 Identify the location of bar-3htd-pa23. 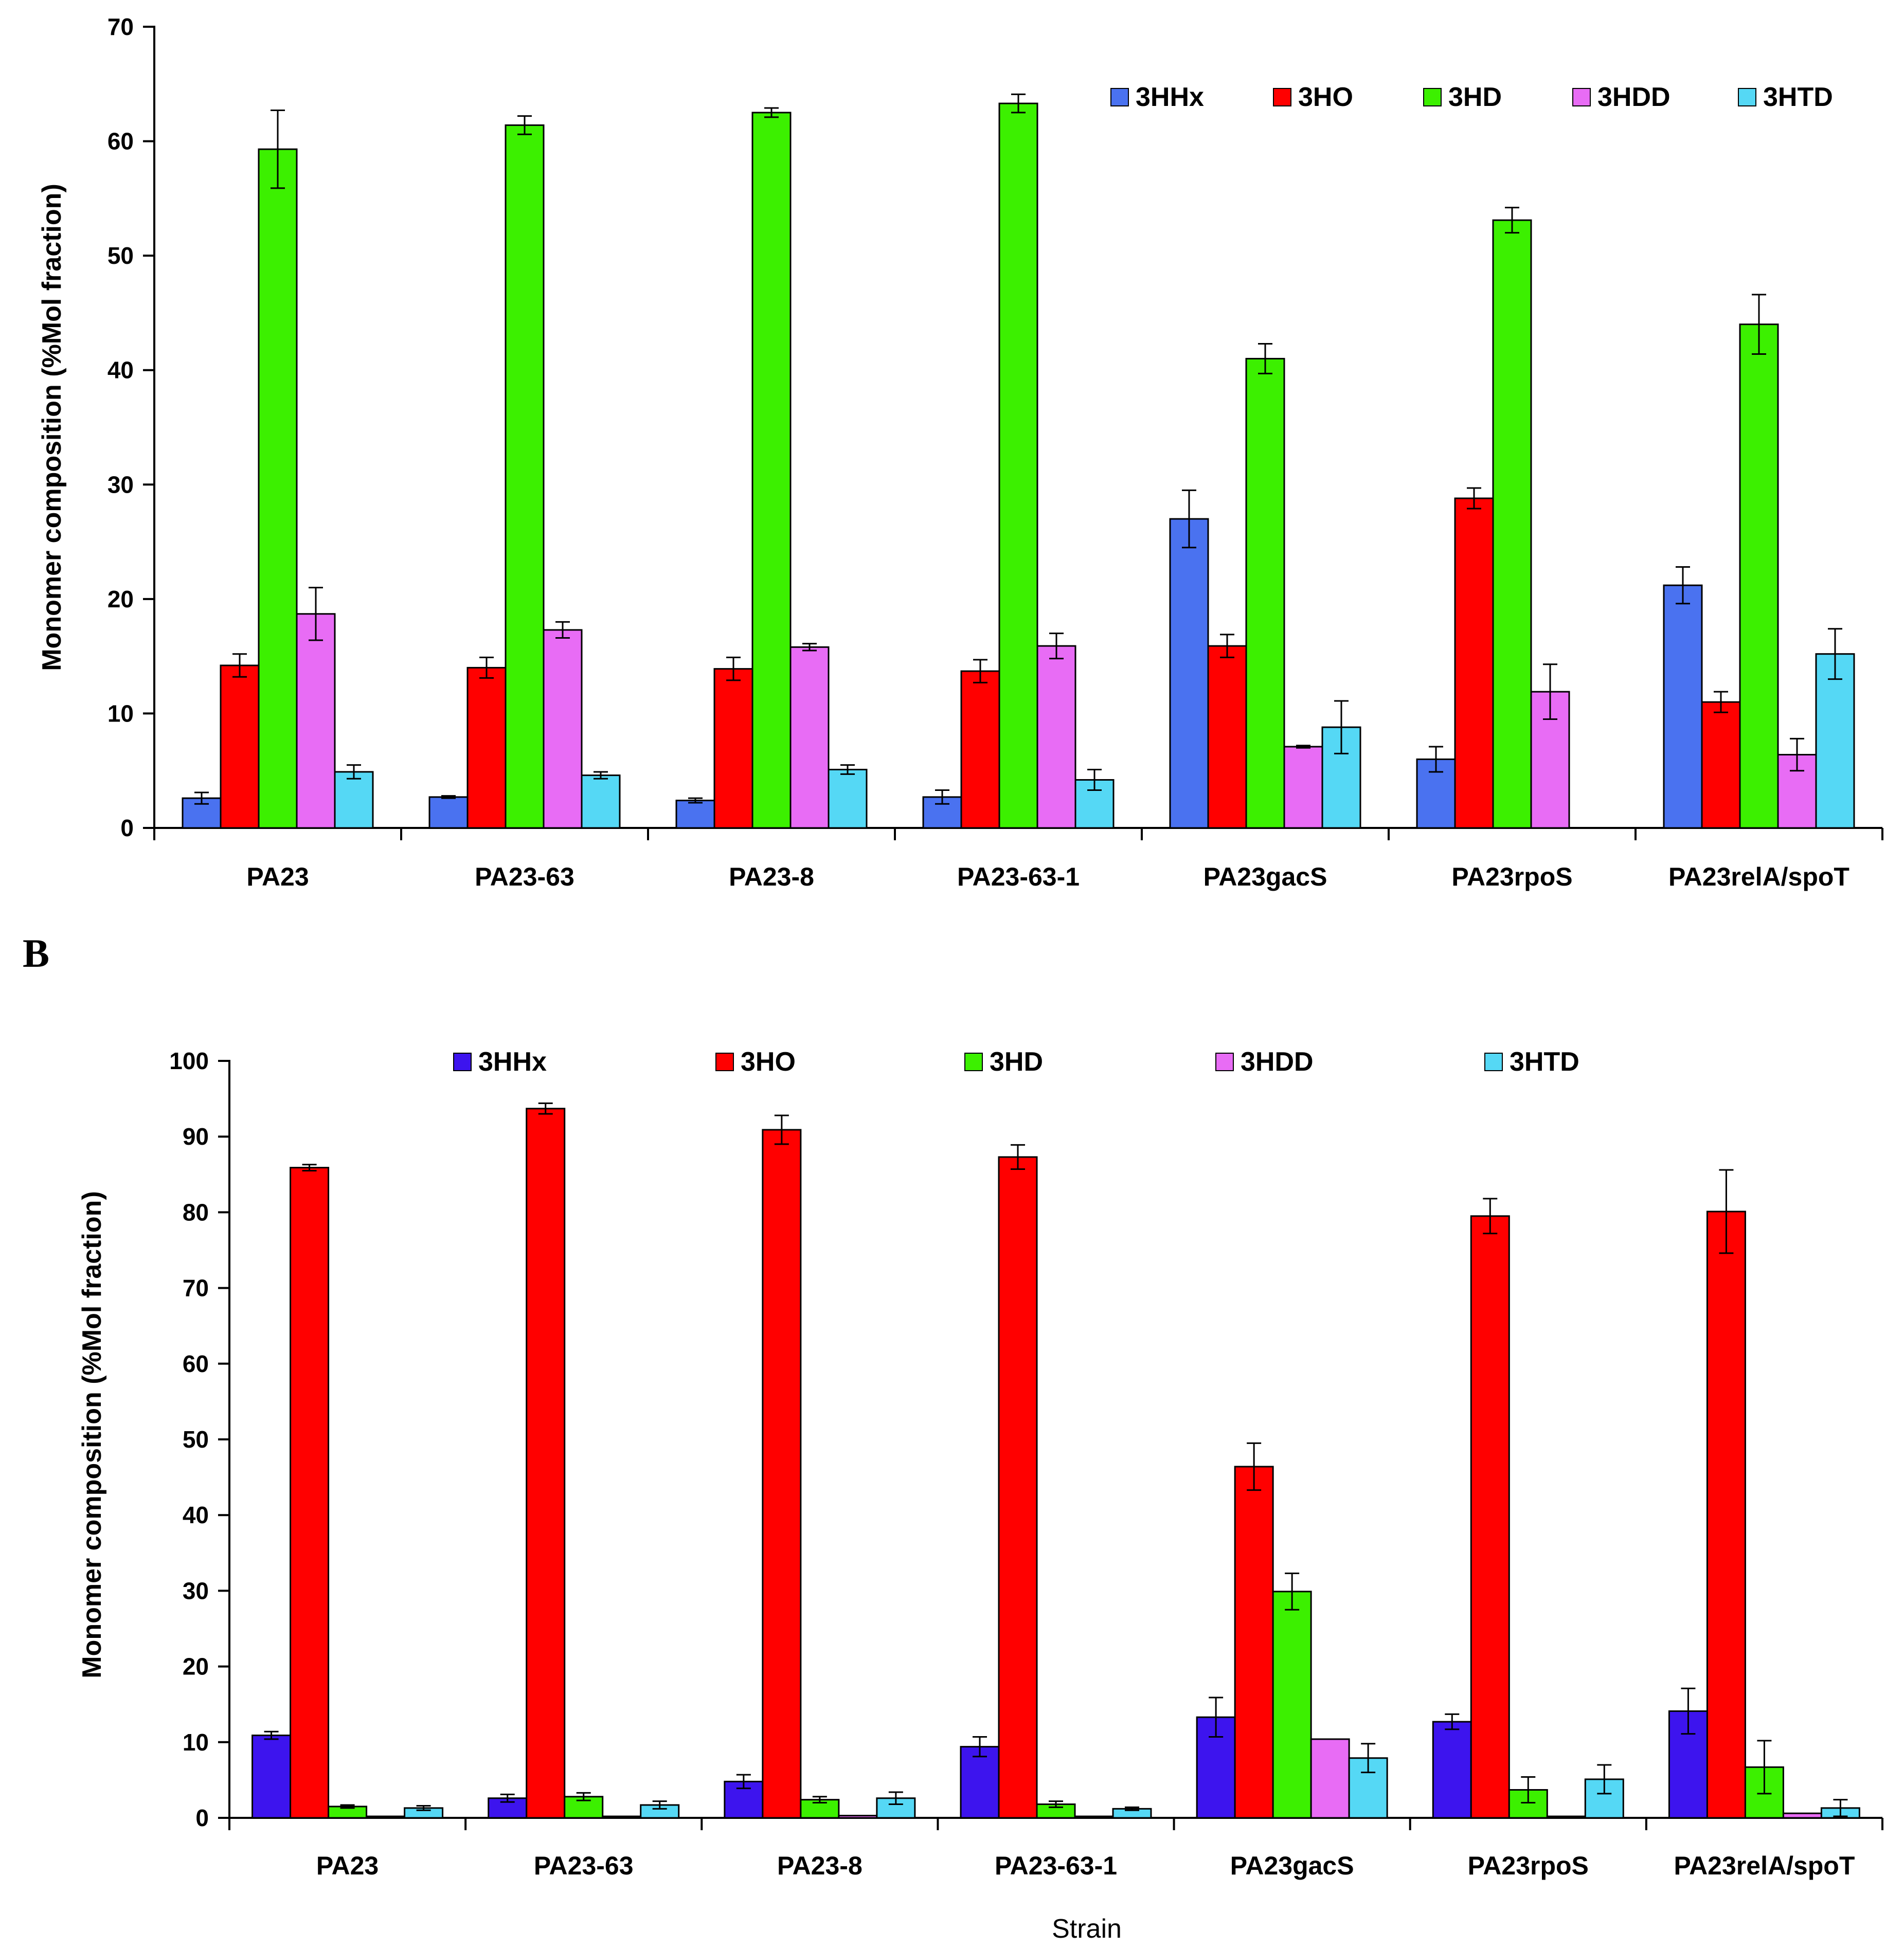
(354, 800).